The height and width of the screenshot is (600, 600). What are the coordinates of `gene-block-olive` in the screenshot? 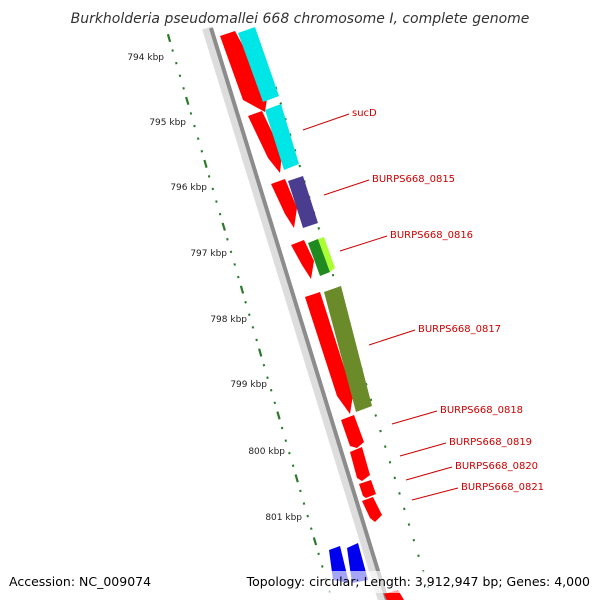 It's located at (348, 349).